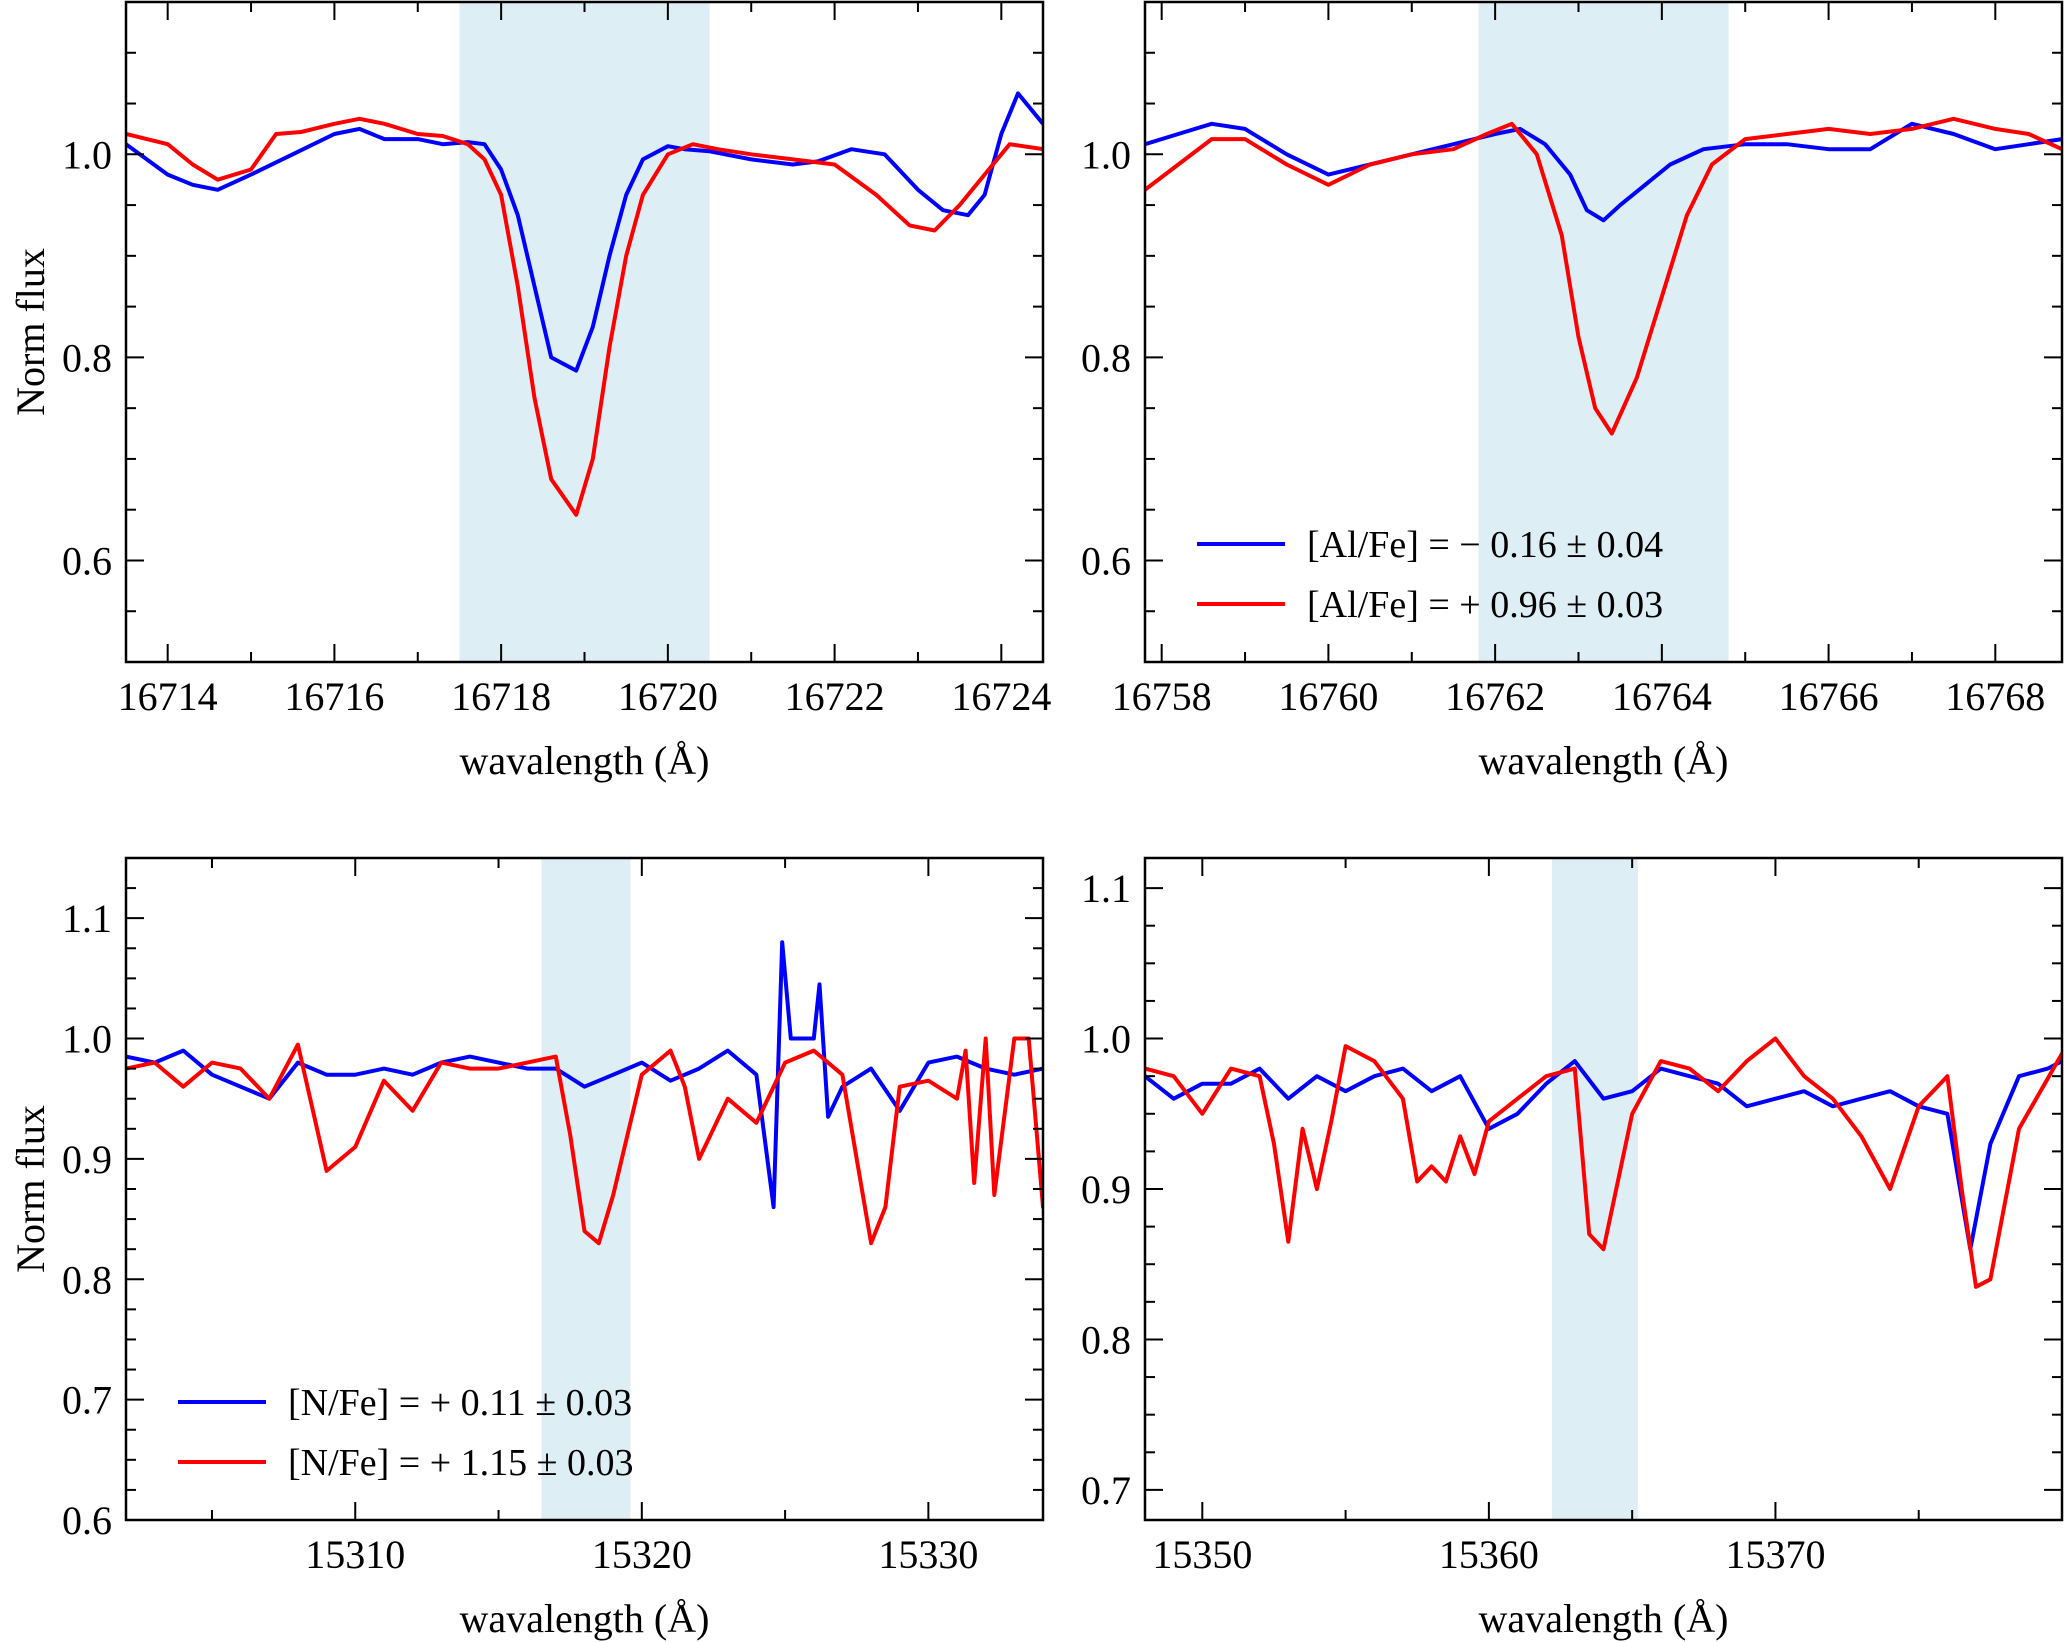 This screenshot has height=1642, width=2065. What do you see at coordinates (835, 696) in the screenshot?
I see `x-tick-label: 16722` at bounding box center [835, 696].